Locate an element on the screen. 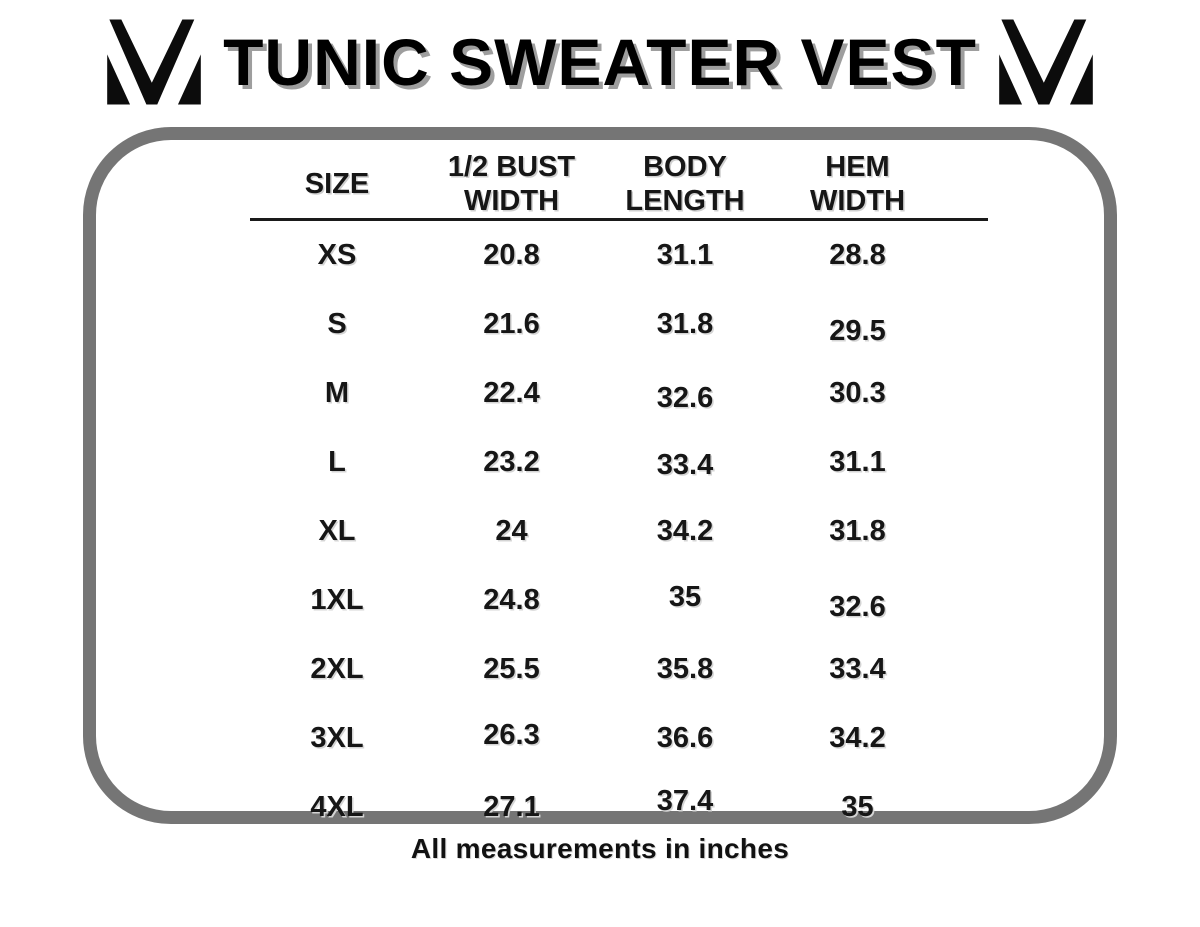 The image size is (1200, 927). table-row: 2XL 25.5 35.8 33.4 is located at coordinates (619, 669).